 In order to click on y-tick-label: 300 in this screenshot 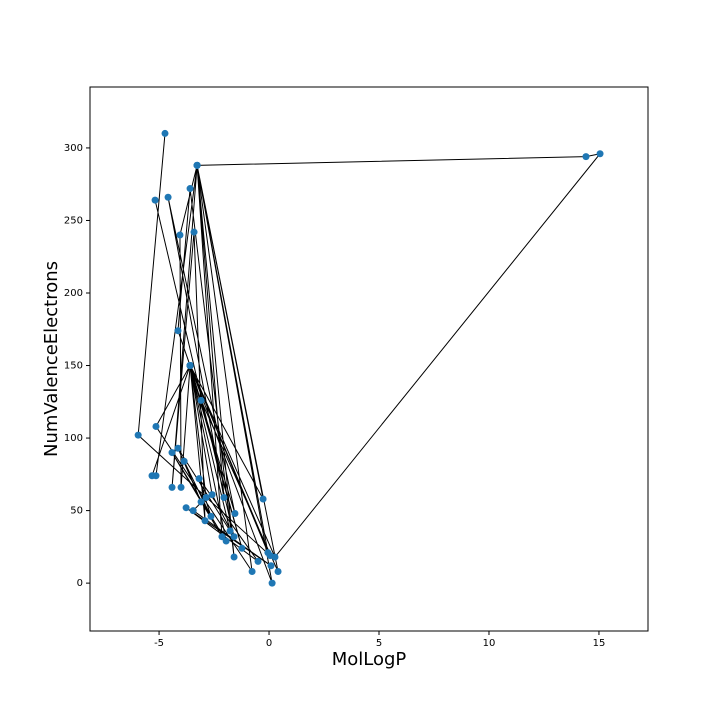, I will do `click(73, 148)`.